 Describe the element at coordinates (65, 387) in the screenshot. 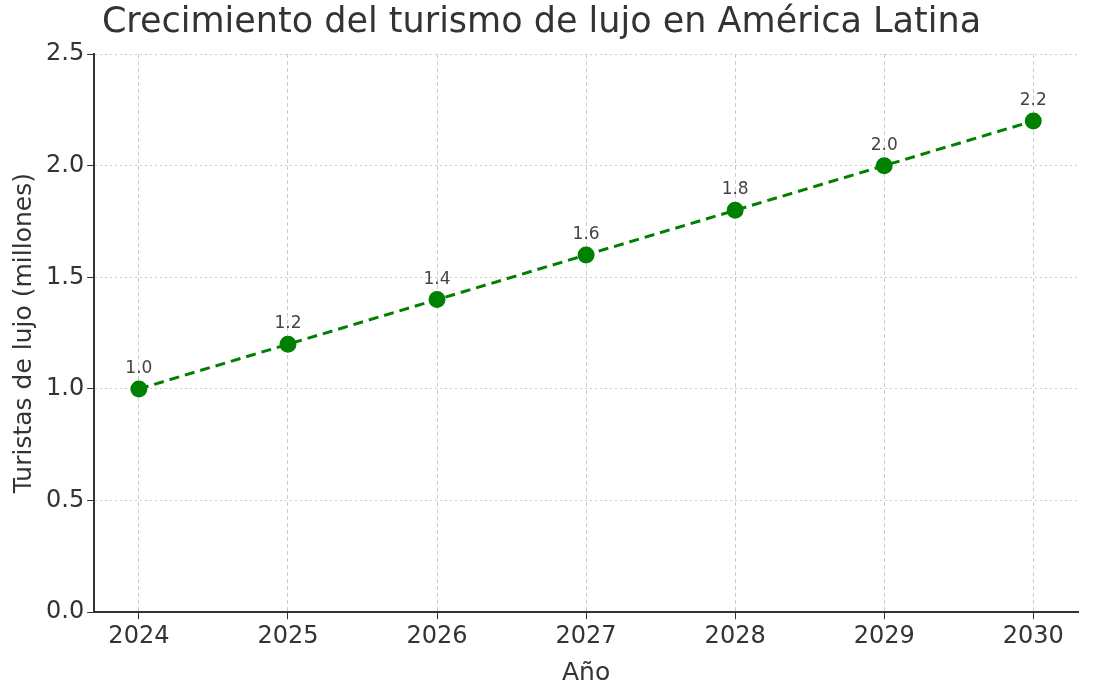

I see `y-tick-label: 1.0` at that location.